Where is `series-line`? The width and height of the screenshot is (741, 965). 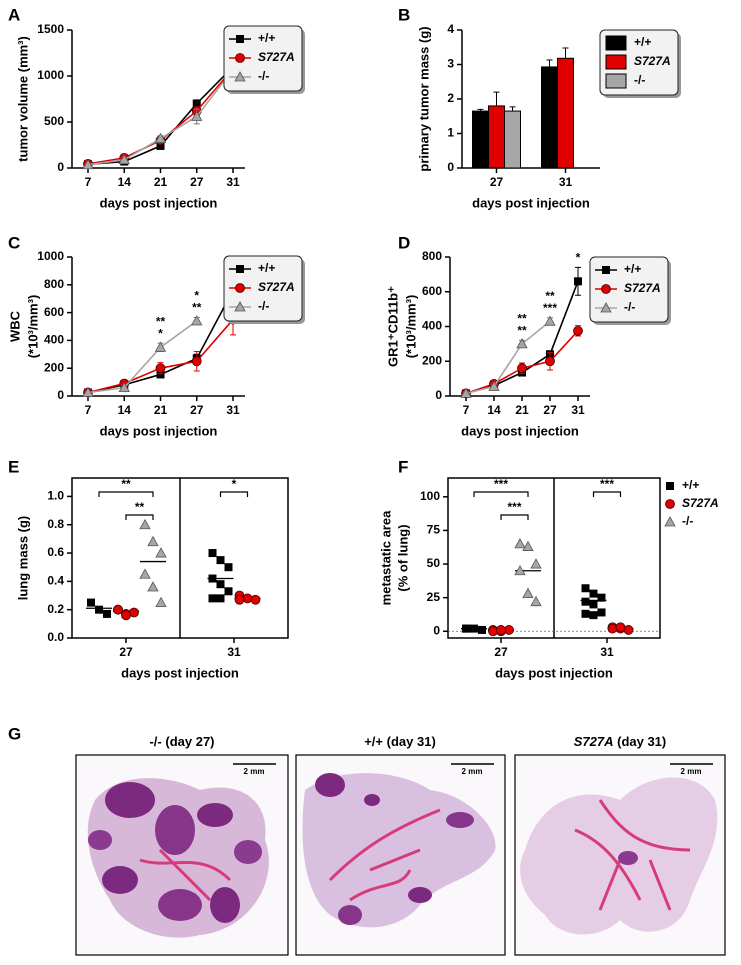
series-line is located at coordinates (142, 357).